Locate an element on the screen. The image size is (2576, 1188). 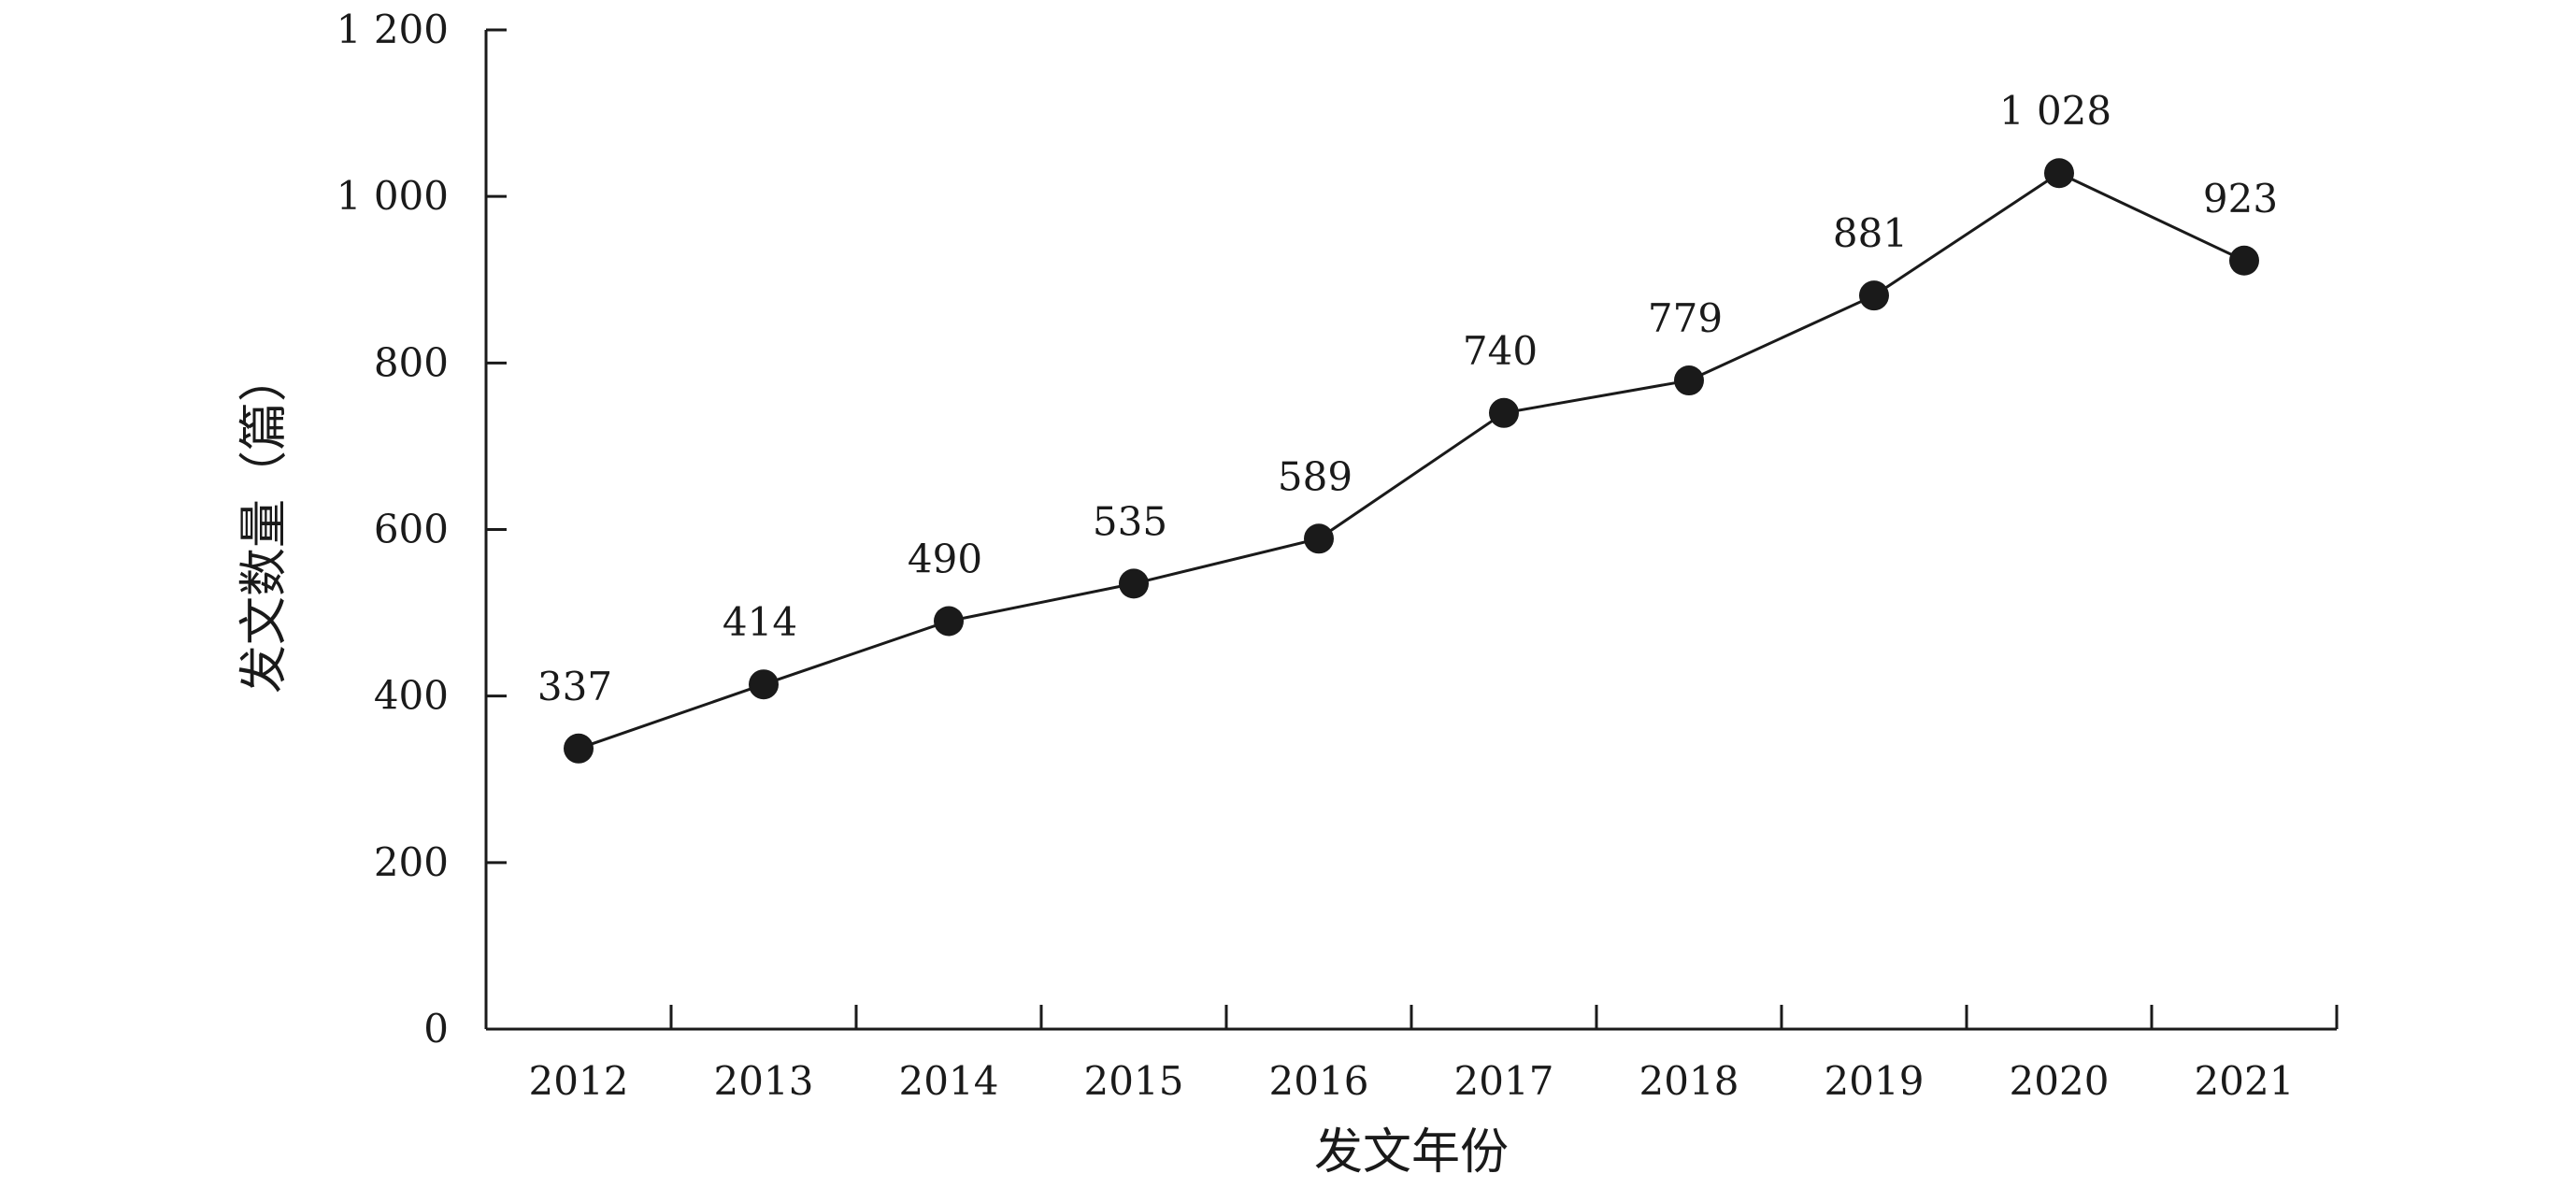
y-tick-label: 800 is located at coordinates (411, 362).